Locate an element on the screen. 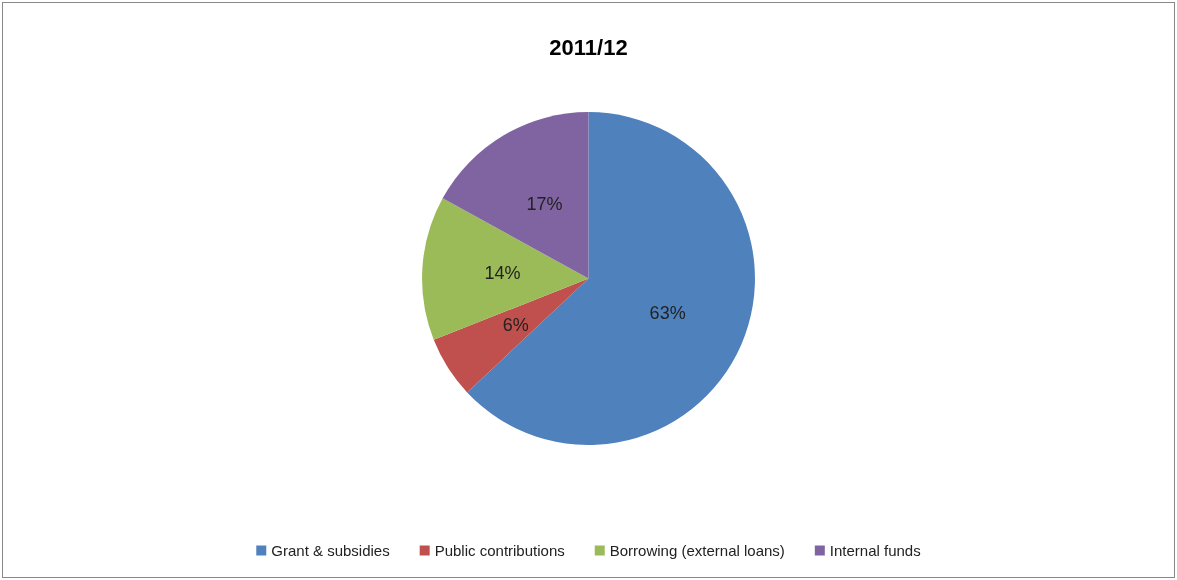 This screenshot has width=1177, height=580. data-label: 17% is located at coordinates (544, 204).